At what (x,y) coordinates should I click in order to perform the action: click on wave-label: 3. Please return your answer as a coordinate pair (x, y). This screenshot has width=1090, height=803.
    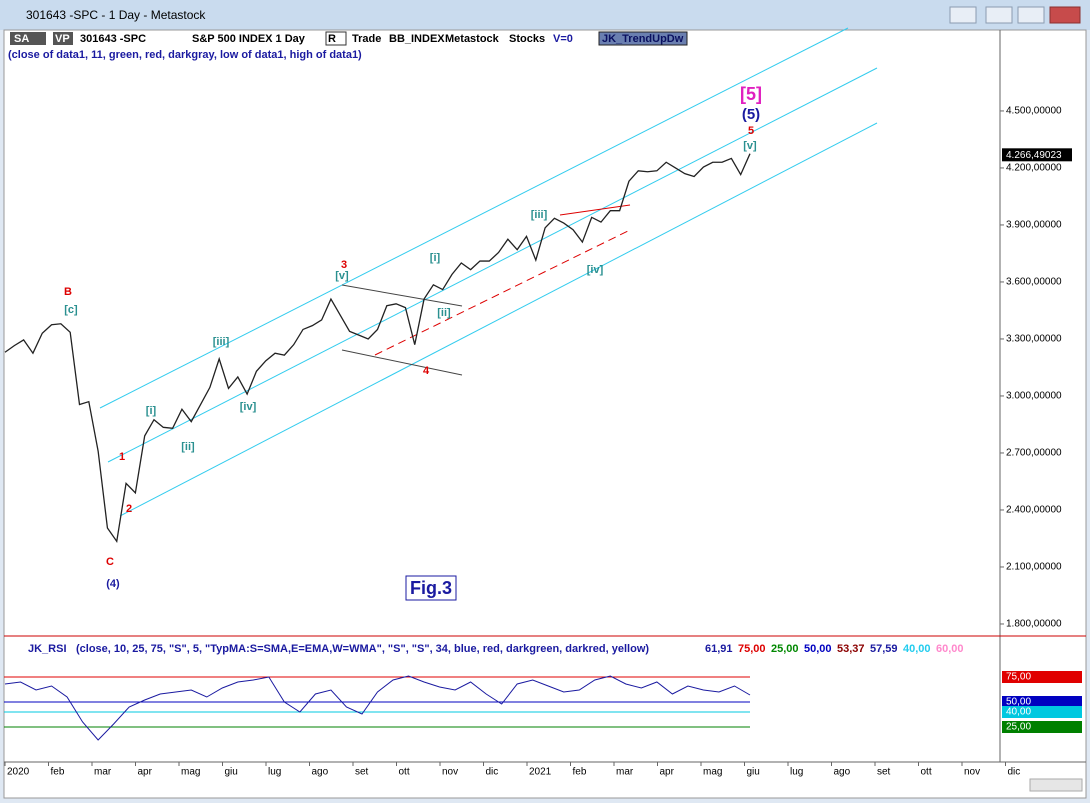
    Looking at the image, I should click on (344, 265).